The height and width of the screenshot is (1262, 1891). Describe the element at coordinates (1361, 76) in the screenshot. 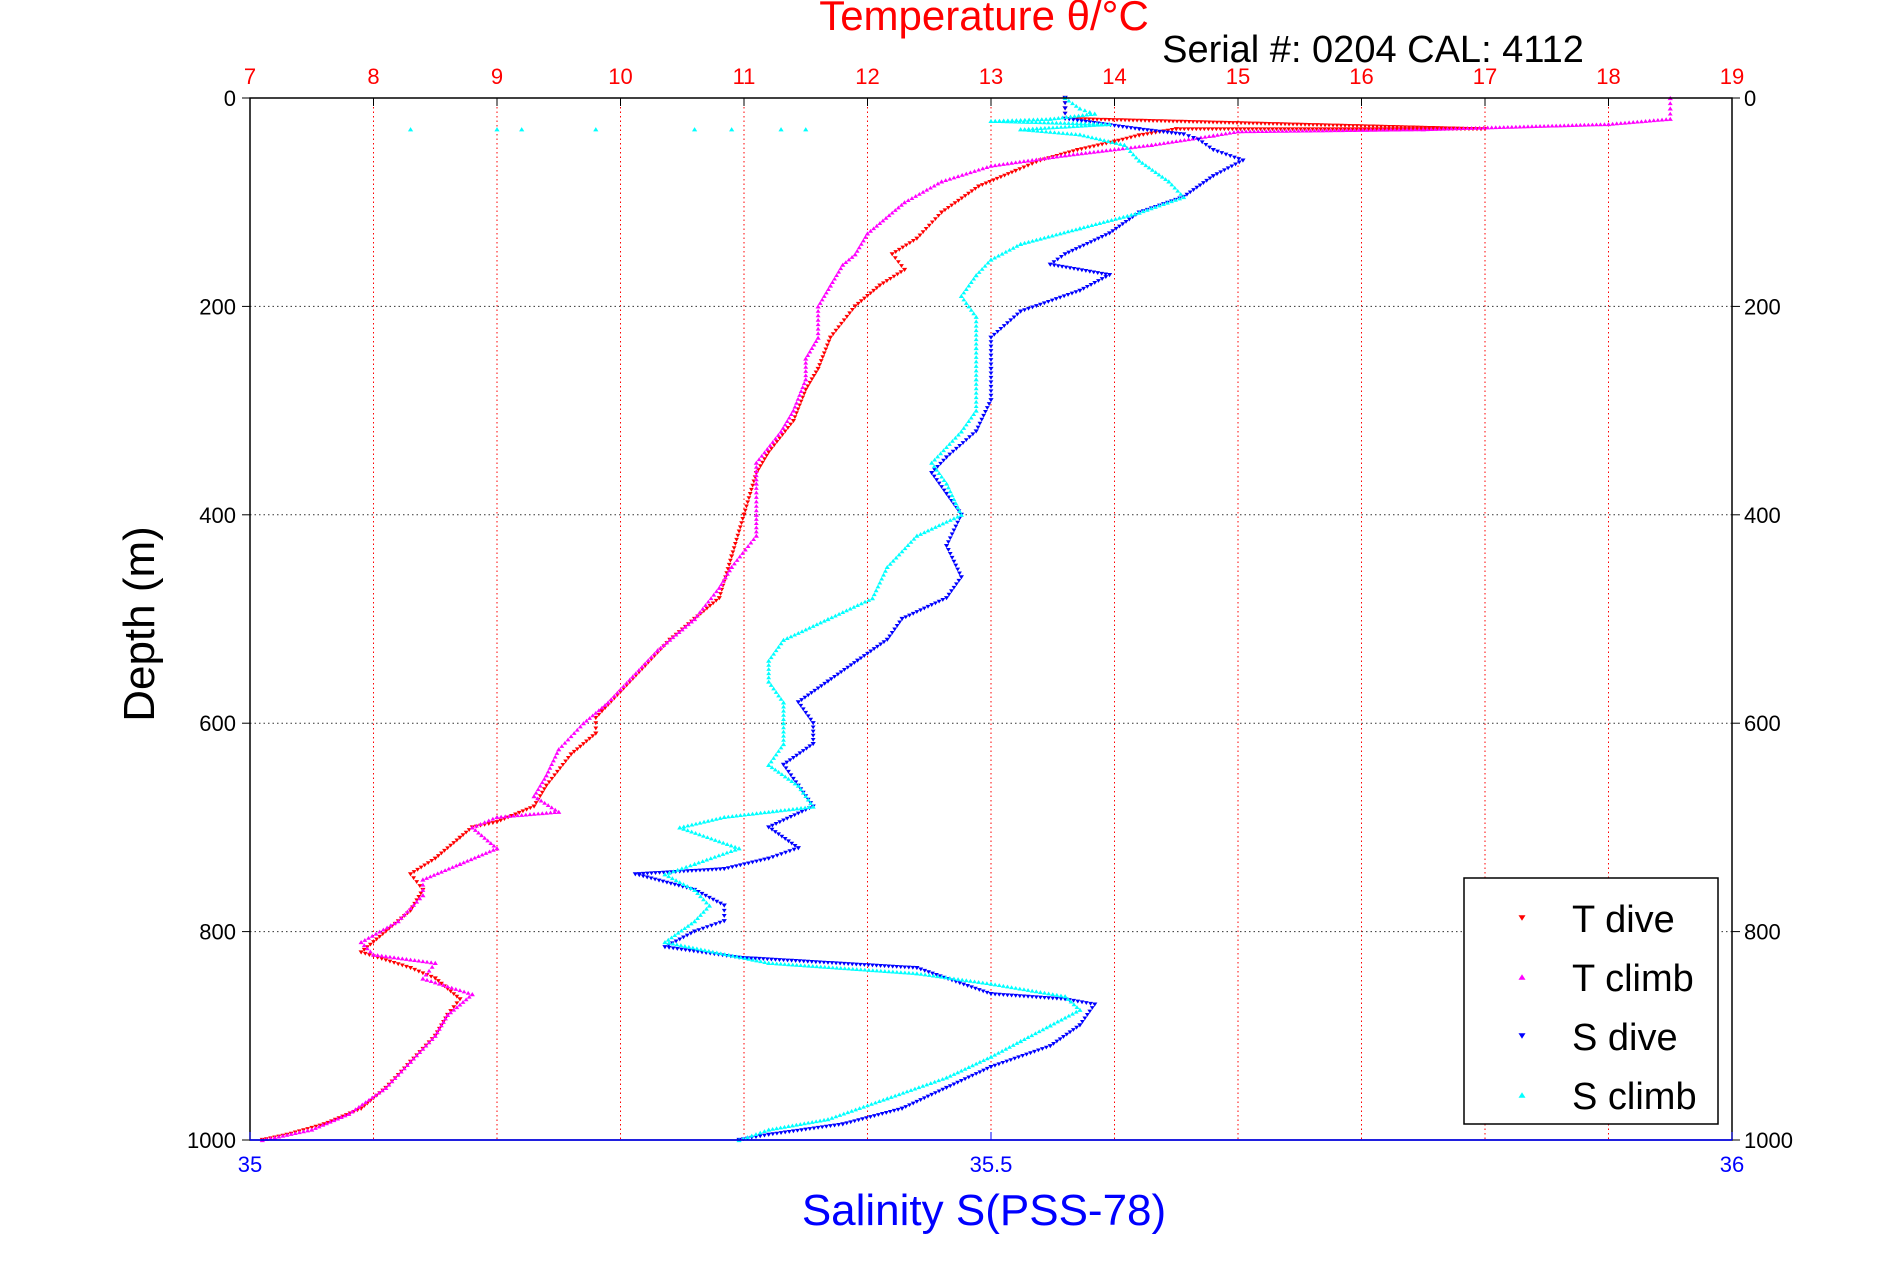

I see `tick-label-temperature: 16` at that location.